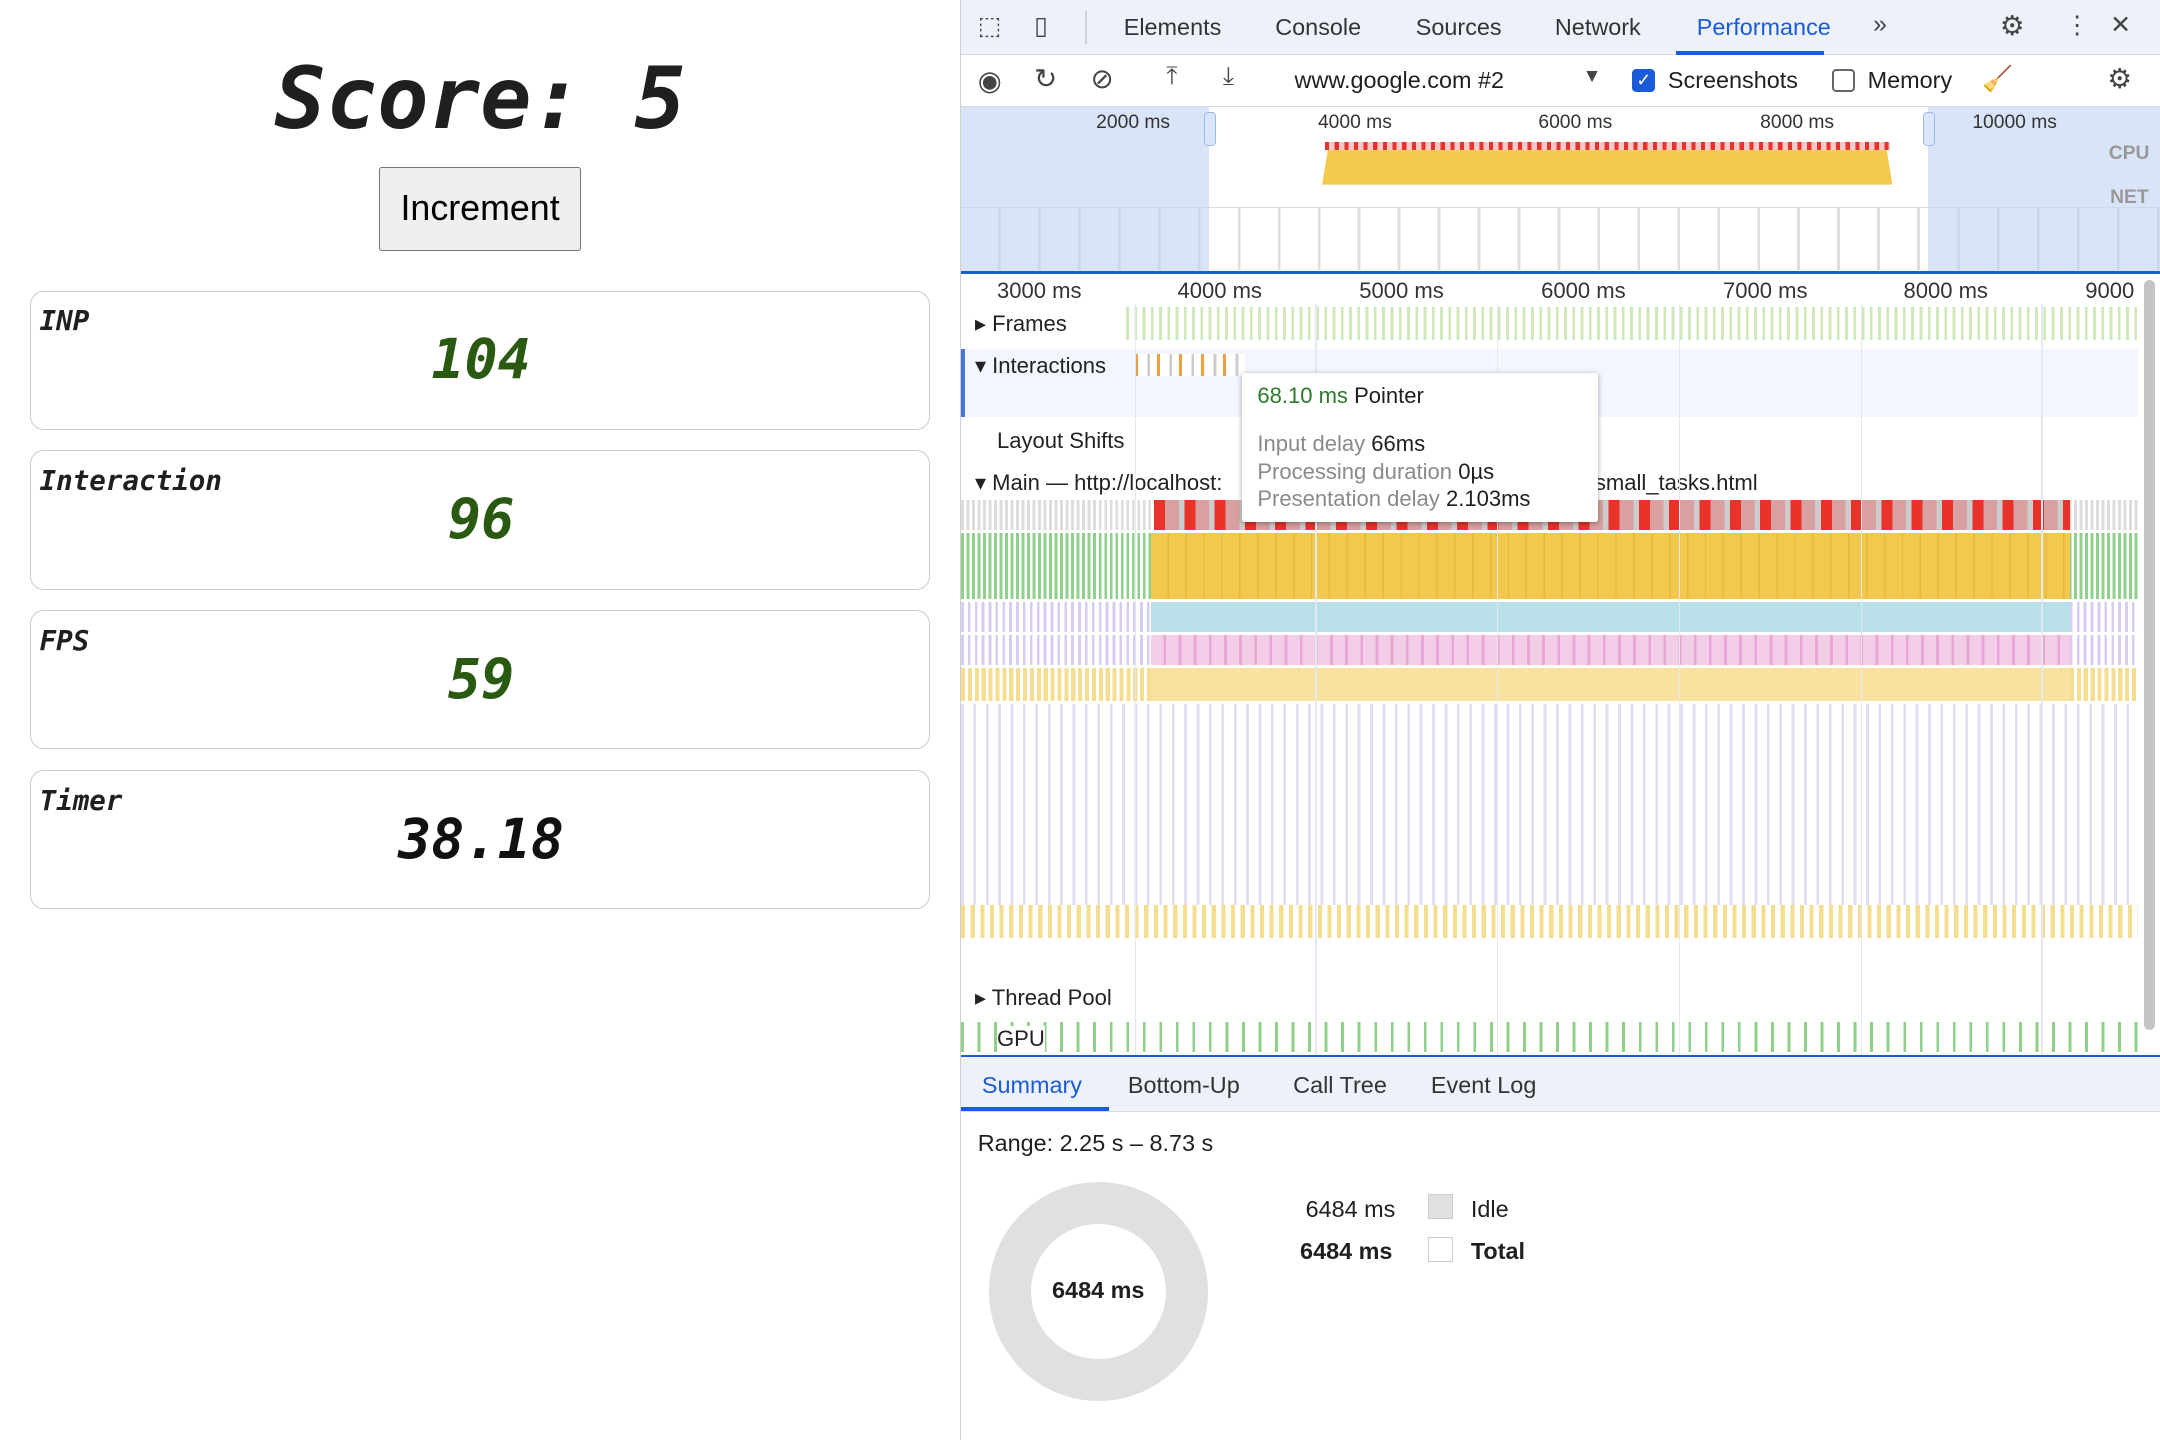  I want to click on overview-unselected-right, so click(2044, 190).